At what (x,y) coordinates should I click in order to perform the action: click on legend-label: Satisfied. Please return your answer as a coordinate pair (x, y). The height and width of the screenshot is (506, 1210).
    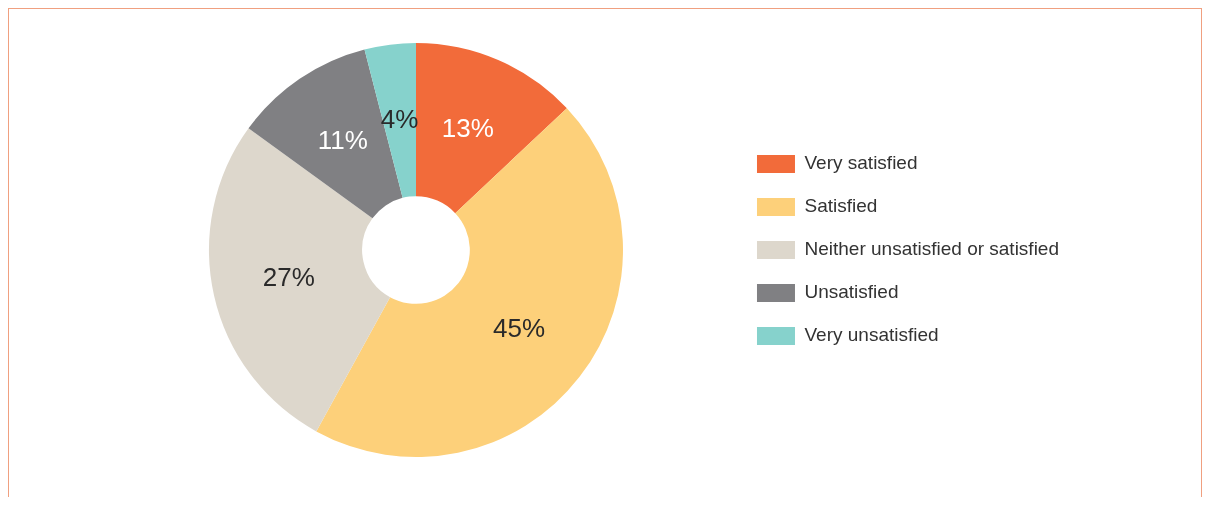
    Looking at the image, I should click on (841, 206).